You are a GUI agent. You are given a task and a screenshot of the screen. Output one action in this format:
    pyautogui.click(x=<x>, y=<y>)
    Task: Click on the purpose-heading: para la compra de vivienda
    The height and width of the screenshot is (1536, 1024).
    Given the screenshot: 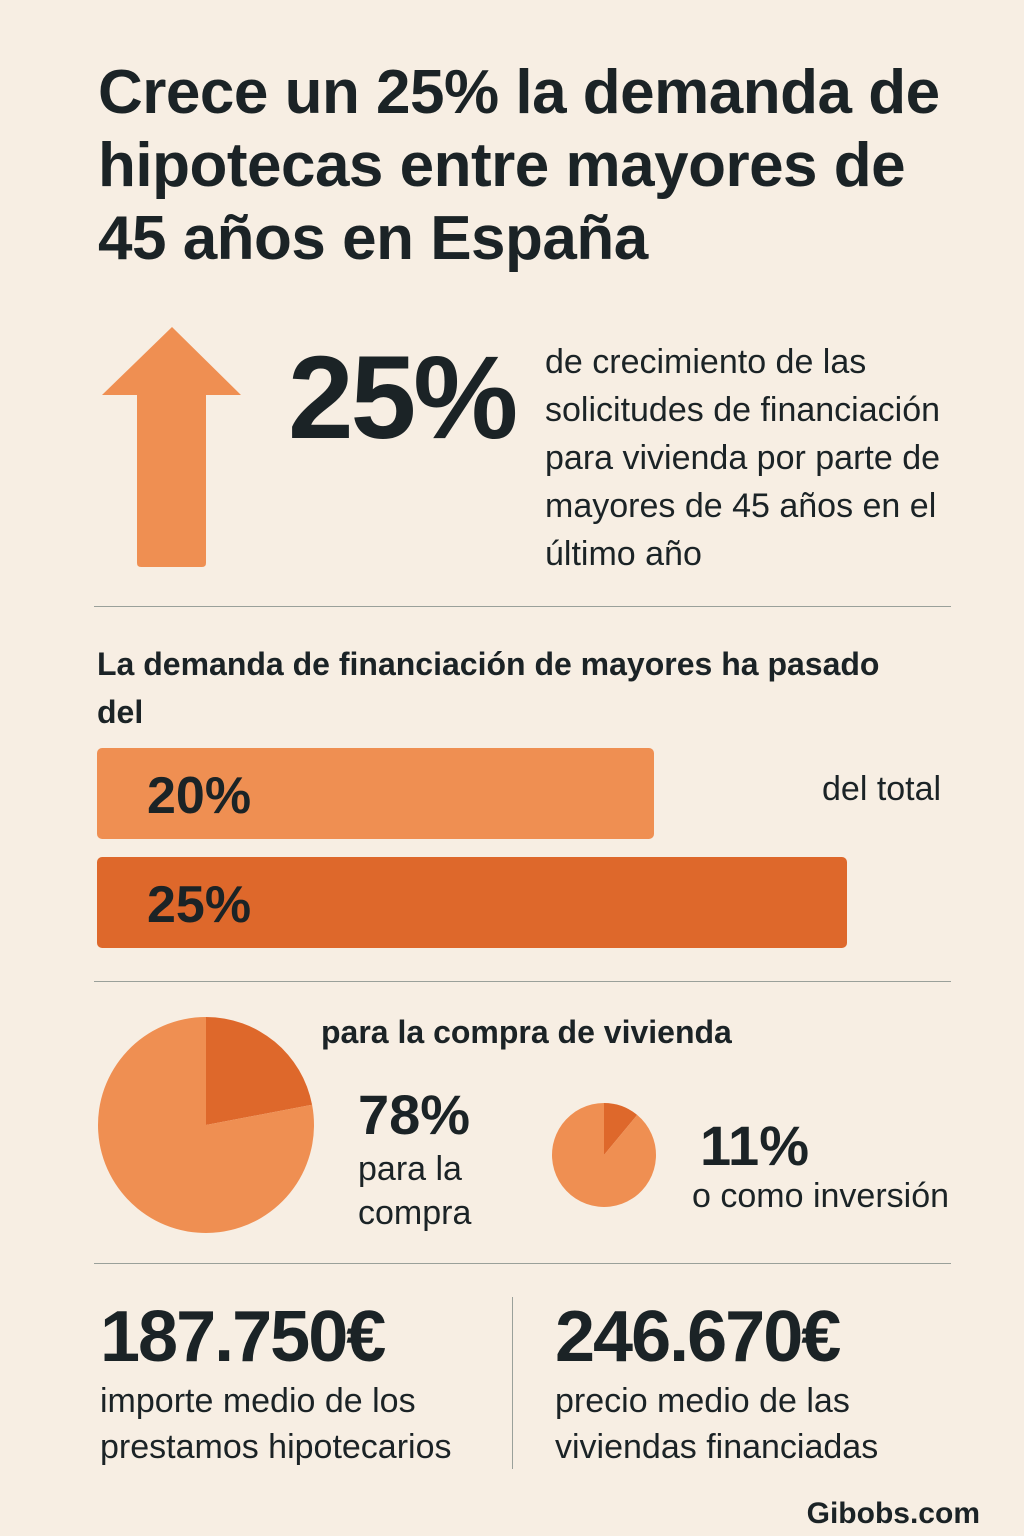 What is the action you would take?
    pyautogui.click(x=526, y=1032)
    